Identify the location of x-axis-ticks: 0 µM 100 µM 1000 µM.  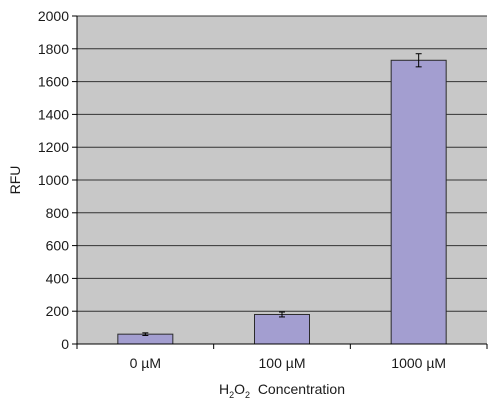
(282, 357).